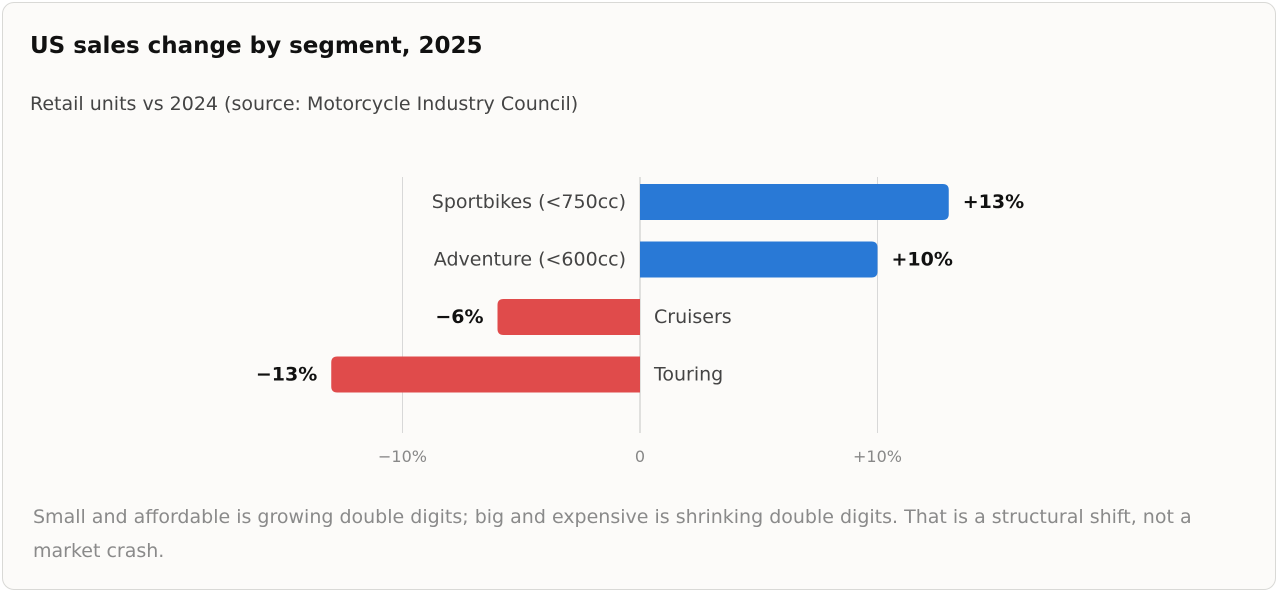 This screenshot has height=594, width=1280. I want to click on x-axis-ticks: −10% 0 +10%, so click(640, 456).